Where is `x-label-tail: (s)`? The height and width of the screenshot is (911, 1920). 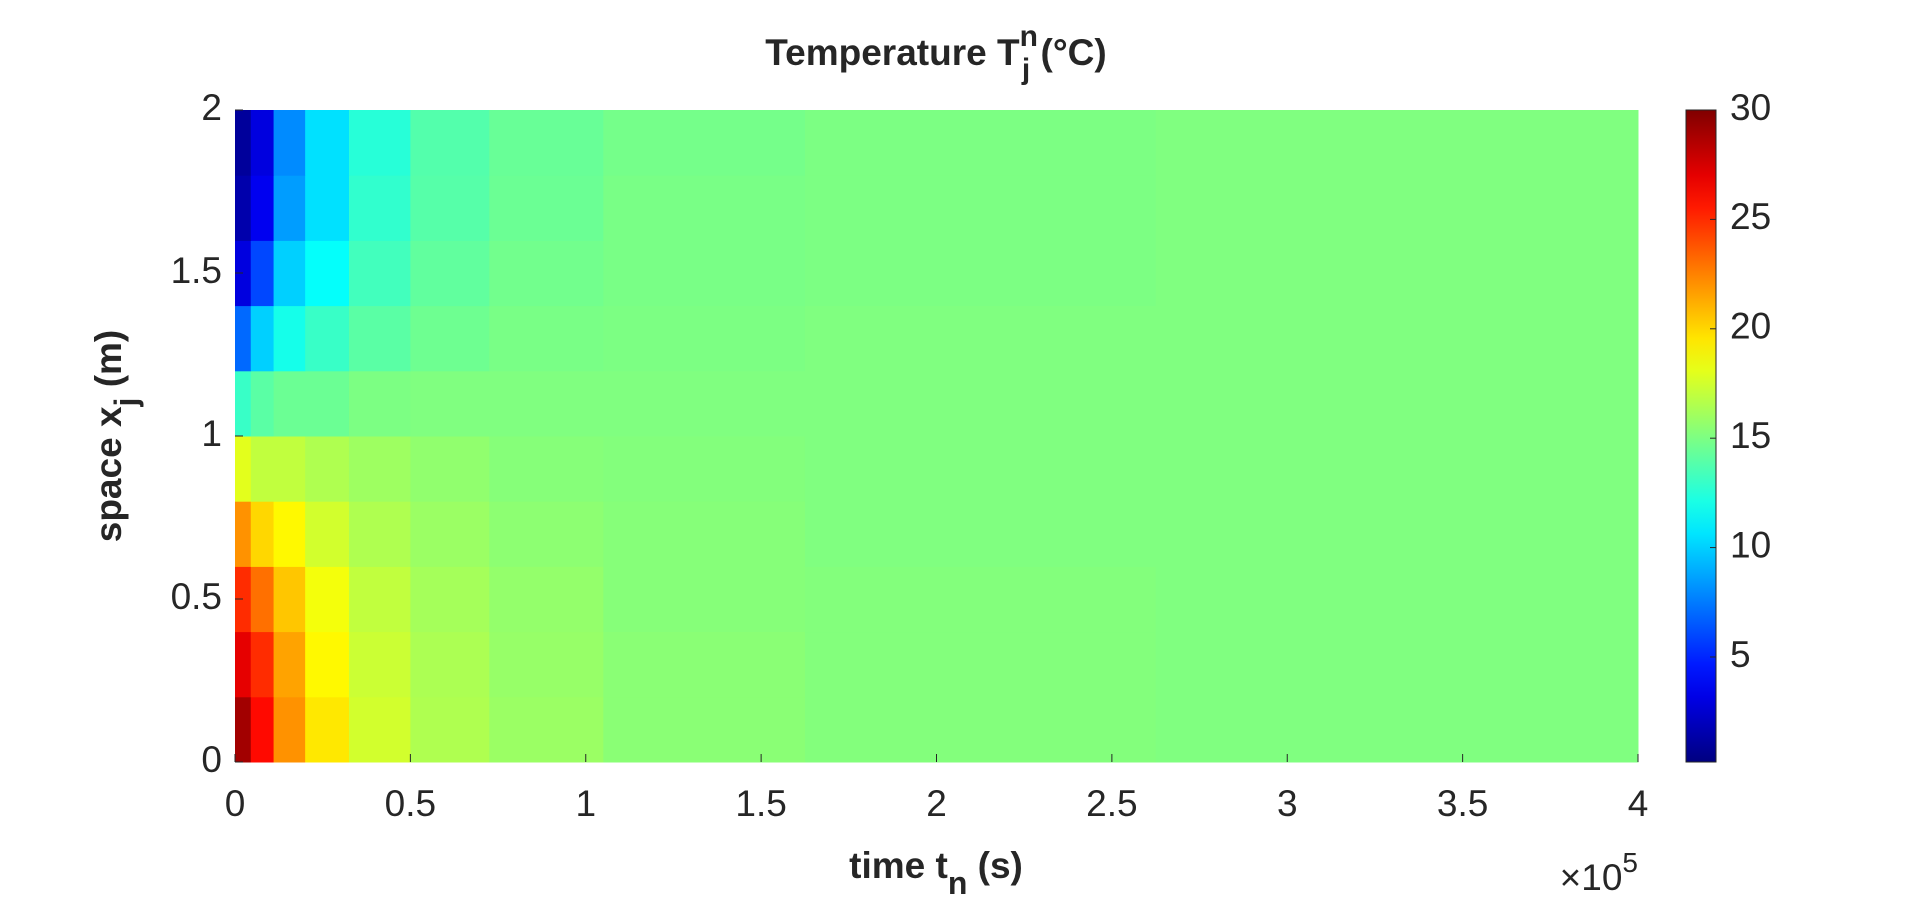
x-label-tail: (s) is located at coordinates (995, 865).